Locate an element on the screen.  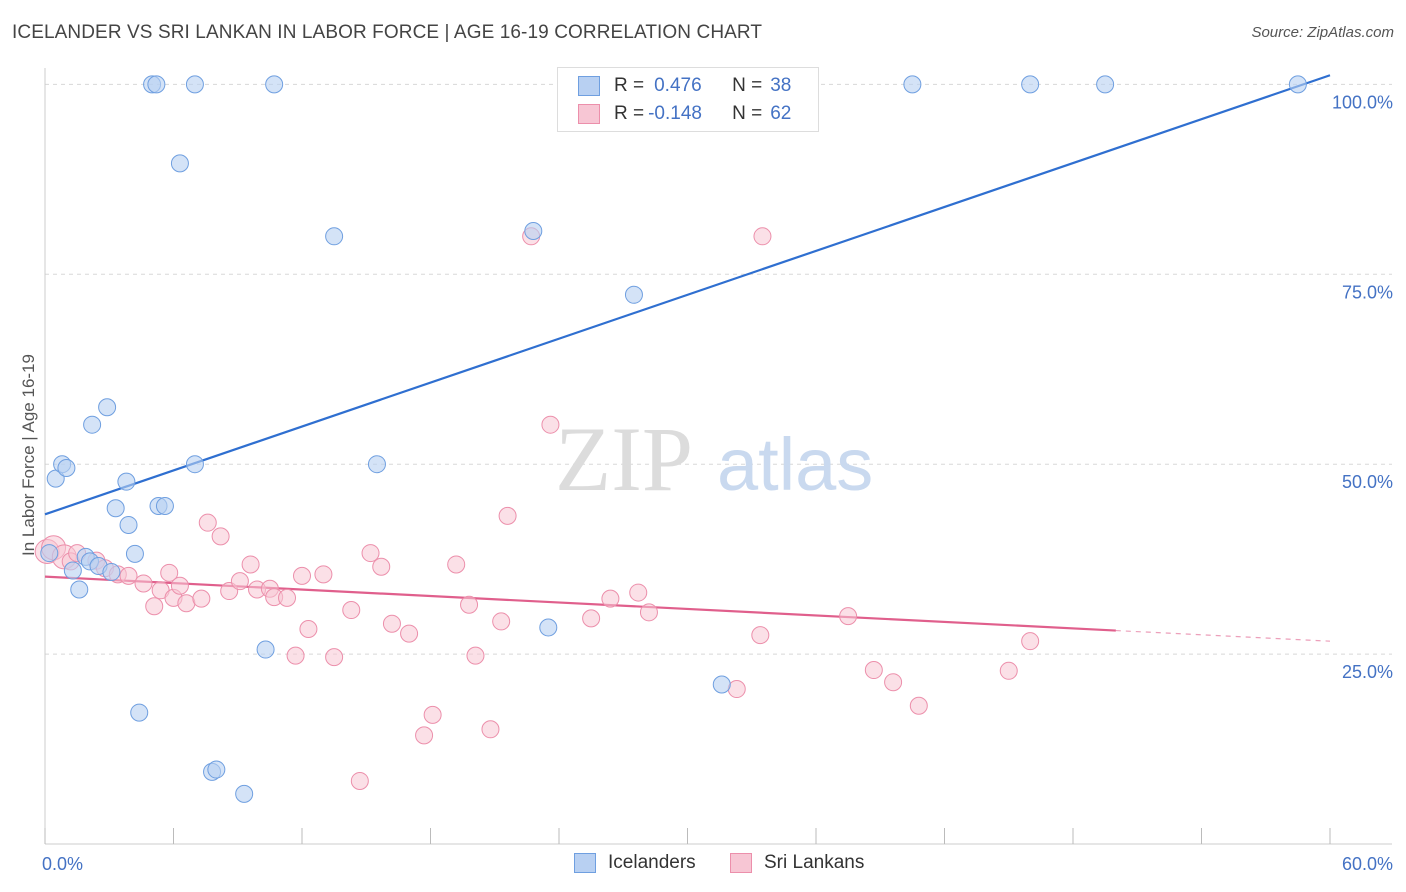
correlation-legend: R = 0.476 N = 38 R = -0.148 N = 62 is located at coordinates (688, 99).